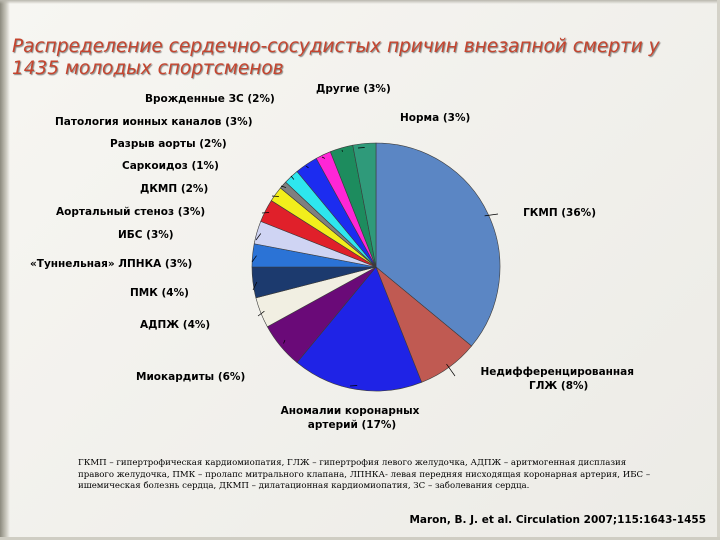  I want to click on slice-label: ИБС (3%), so click(146, 235).